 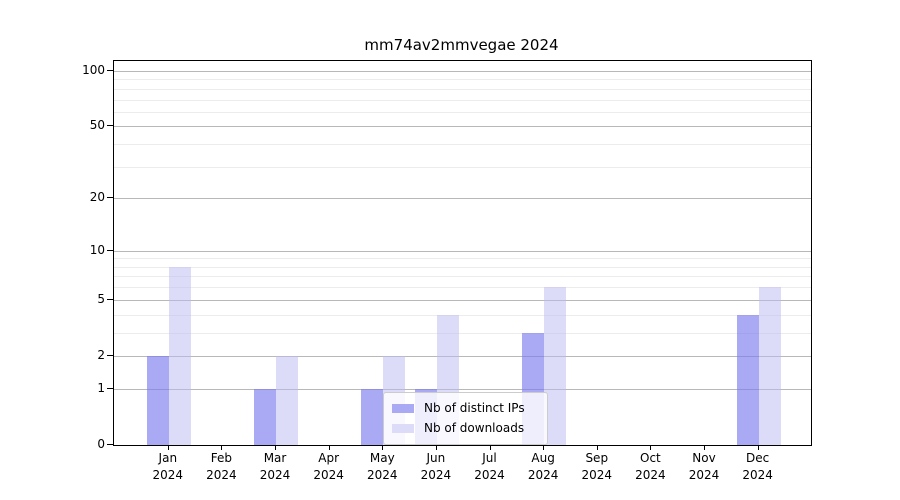 What do you see at coordinates (597, 466) in the screenshot?
I see `x-tick-label: Sep 2024` at bounding box center [597, 466].